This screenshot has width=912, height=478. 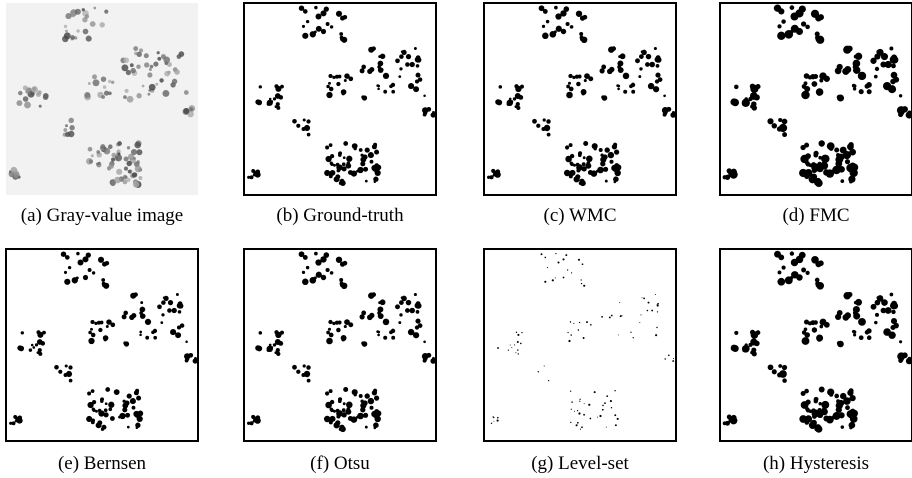 I want to click on result-image, so click(x=340, y=345).